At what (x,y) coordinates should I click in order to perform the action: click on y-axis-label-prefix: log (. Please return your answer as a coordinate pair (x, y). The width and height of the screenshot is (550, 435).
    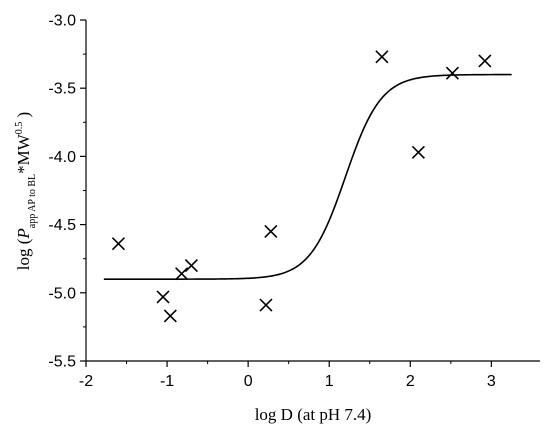
    Looking at the image, I should click on (23, 254).